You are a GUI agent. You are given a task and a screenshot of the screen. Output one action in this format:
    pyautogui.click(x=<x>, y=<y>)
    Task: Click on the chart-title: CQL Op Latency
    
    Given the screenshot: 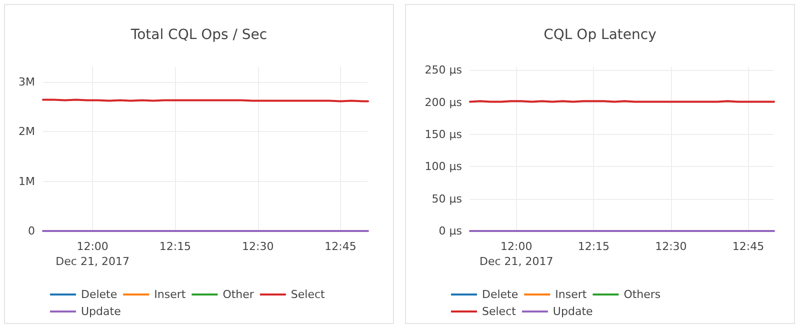 What is the action you would take?
    pyautogui.click(x=600, y=35)
    